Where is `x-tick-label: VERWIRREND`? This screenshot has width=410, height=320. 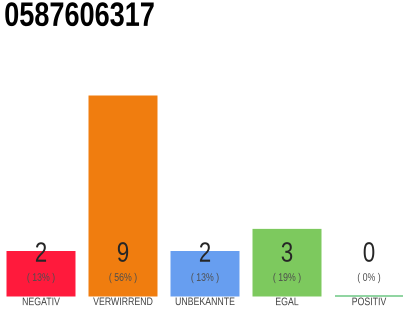
x-tick-label: VERWIRREND is located at coordinates (122, 302).